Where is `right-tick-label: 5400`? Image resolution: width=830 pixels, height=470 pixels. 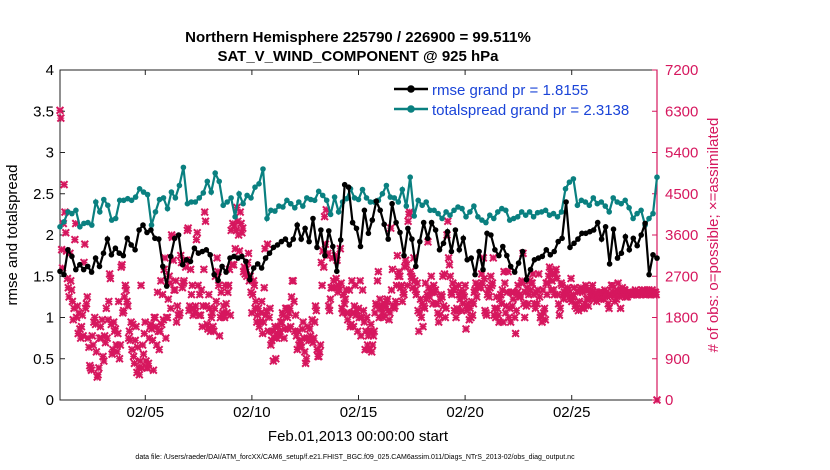
right-tick-label: 5400 is located at coordinates (681, 153).